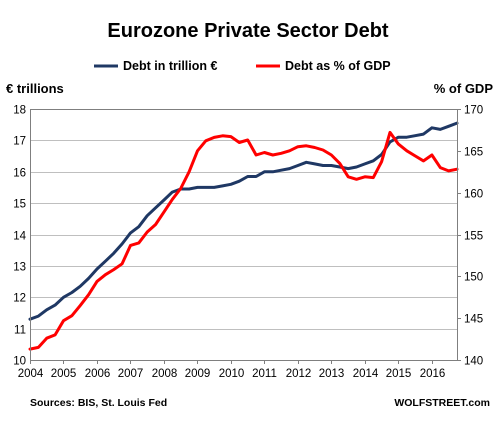  Describe the element at coordinates (165, 374) in the screenshot. I see `x-tick-label: 2008` at that location.